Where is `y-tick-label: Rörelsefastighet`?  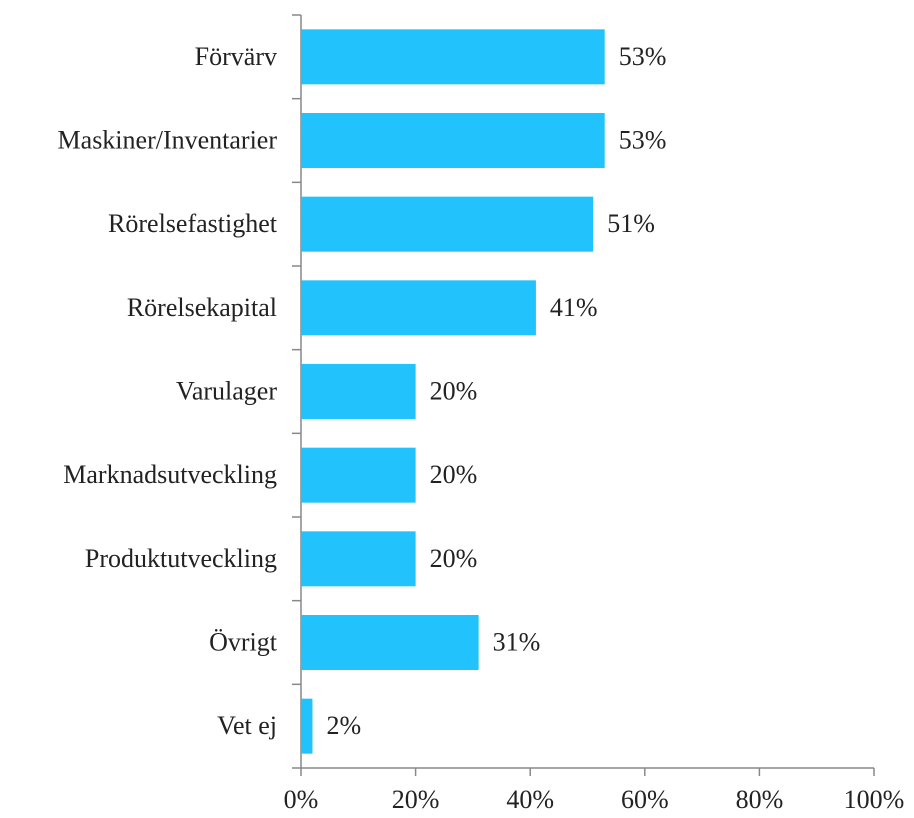
y-tick-label: Rörelsefastighet is located at coordinates (193, 223).